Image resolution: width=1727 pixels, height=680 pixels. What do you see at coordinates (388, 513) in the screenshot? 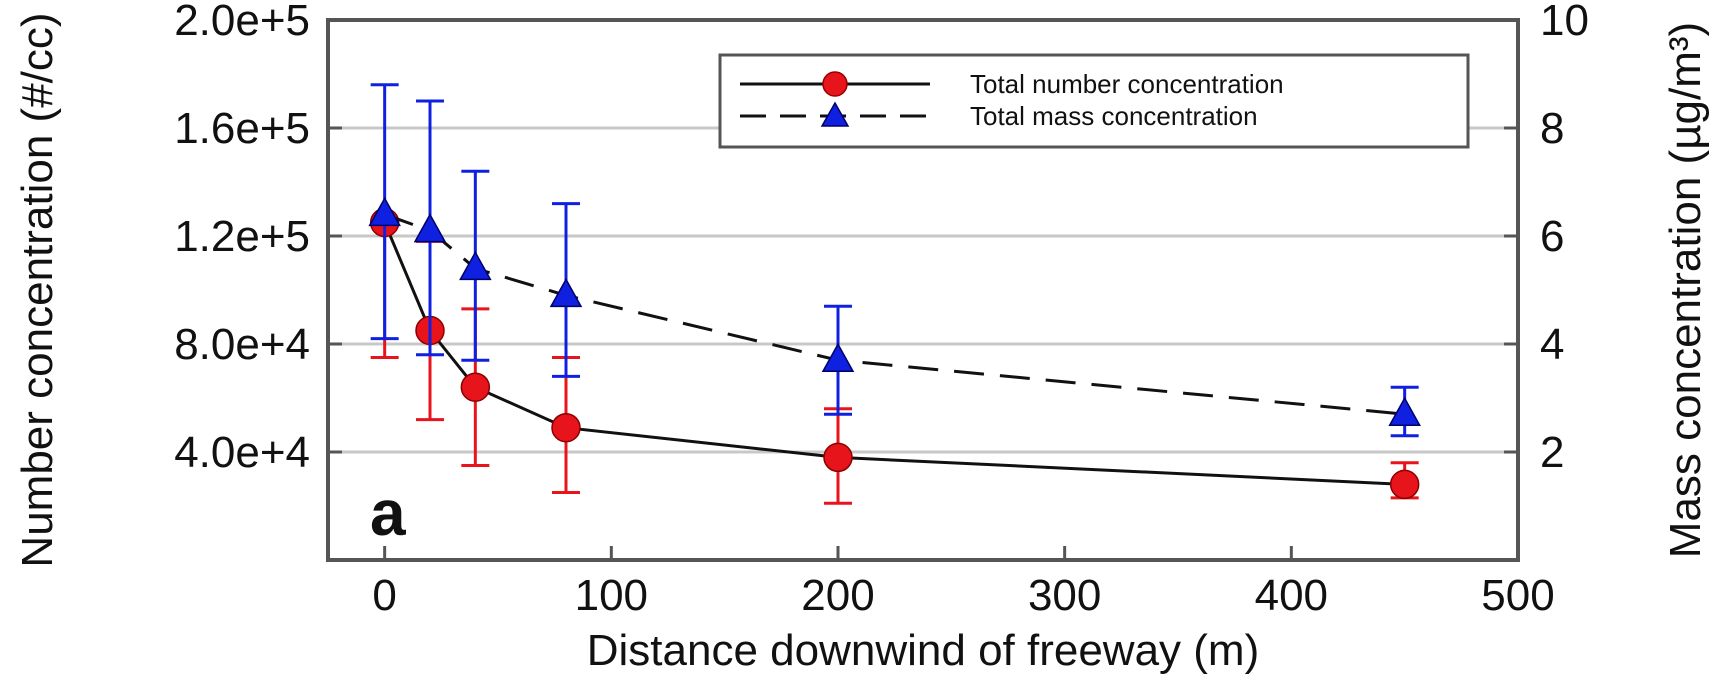
I see `panel-label: a` at bounding box center [388, 513].